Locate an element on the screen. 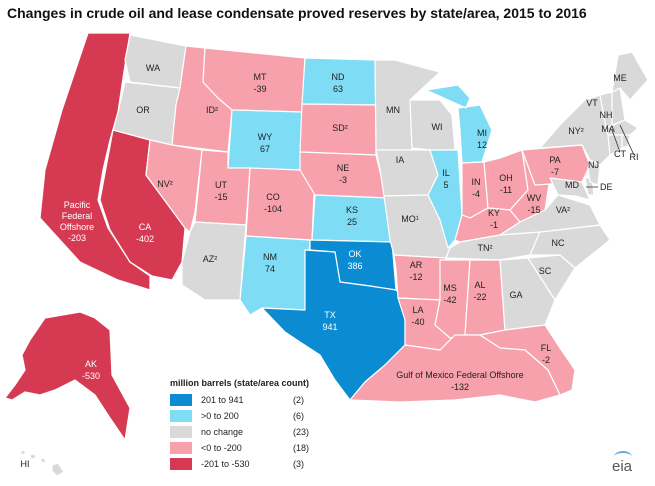  legend-count: (3) is located at coordinates (298, 464).